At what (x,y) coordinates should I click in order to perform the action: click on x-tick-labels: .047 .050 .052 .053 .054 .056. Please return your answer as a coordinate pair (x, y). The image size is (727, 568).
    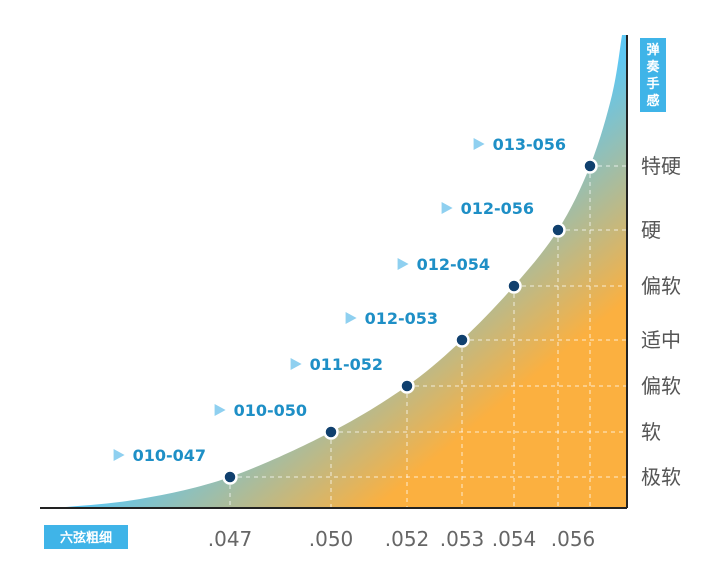
    Looking at the image, I should click on (402, 539).